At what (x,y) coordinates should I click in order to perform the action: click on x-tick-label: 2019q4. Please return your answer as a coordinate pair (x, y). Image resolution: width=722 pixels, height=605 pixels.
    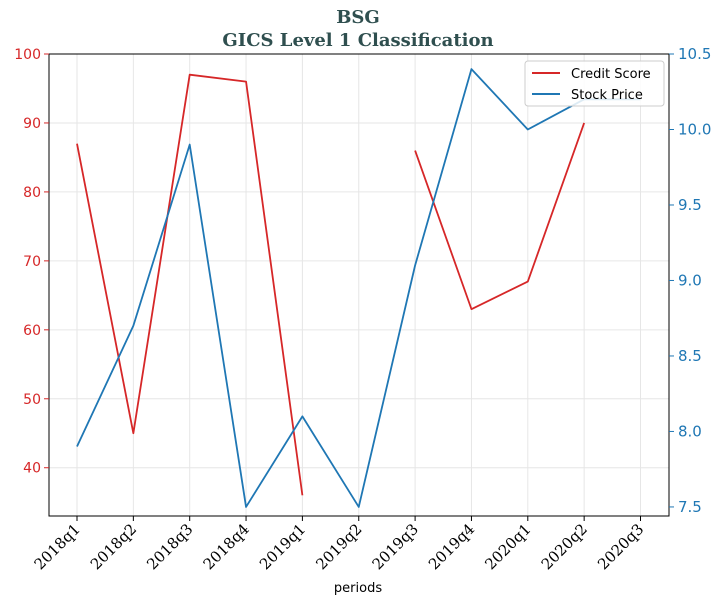
    Looking at the image, I should click on (451, 546).